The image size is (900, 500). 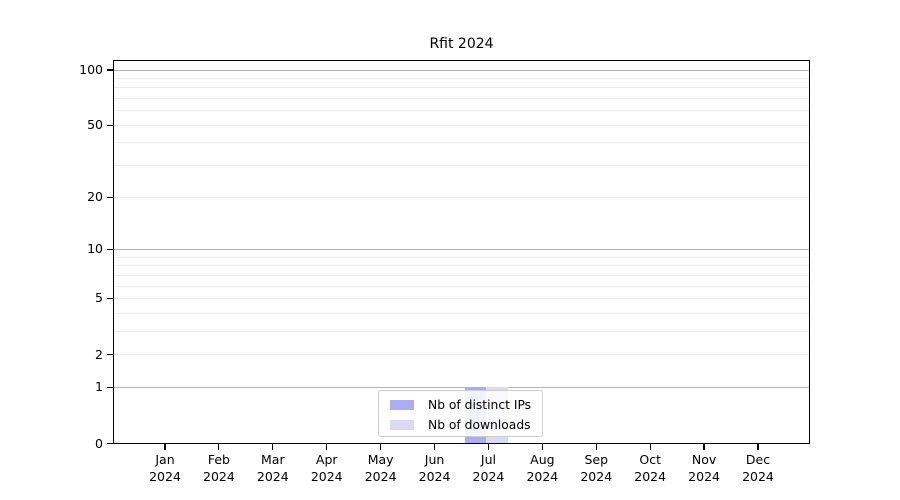 I want to click on legend-label-downloads: Nb of downloads, so click(x=479, y=425).